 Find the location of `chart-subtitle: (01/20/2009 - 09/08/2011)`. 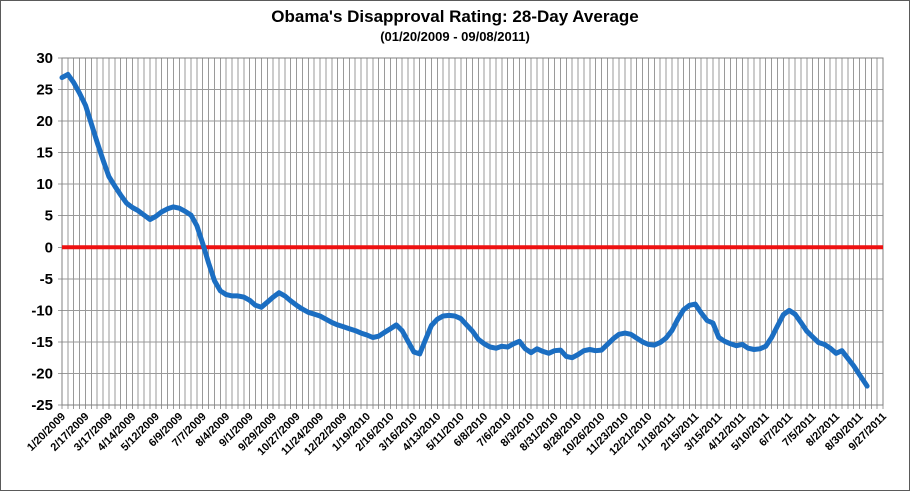

chart-subtitle: (01/20/2009 - 09/08/2011) is located at coordinates (455, 36).